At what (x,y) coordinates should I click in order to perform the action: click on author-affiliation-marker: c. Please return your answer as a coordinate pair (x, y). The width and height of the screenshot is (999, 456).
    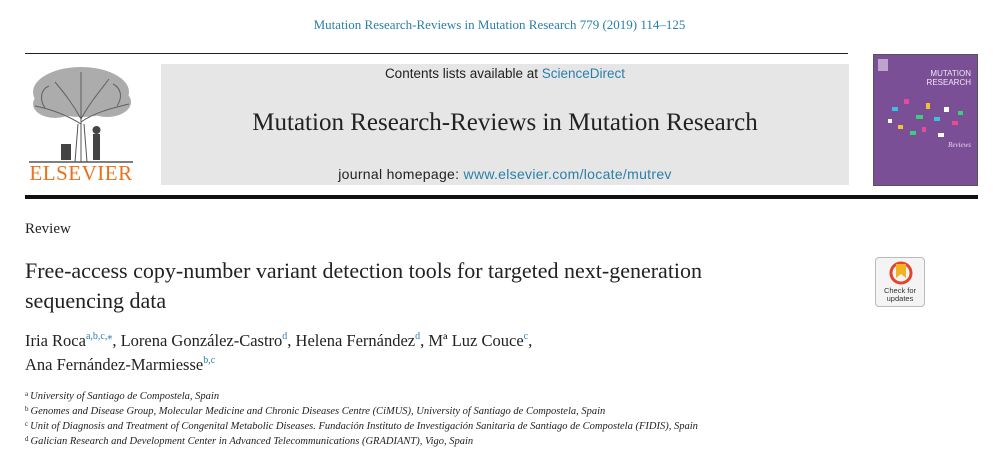
    Looking at the image, I should click on (526, 336).